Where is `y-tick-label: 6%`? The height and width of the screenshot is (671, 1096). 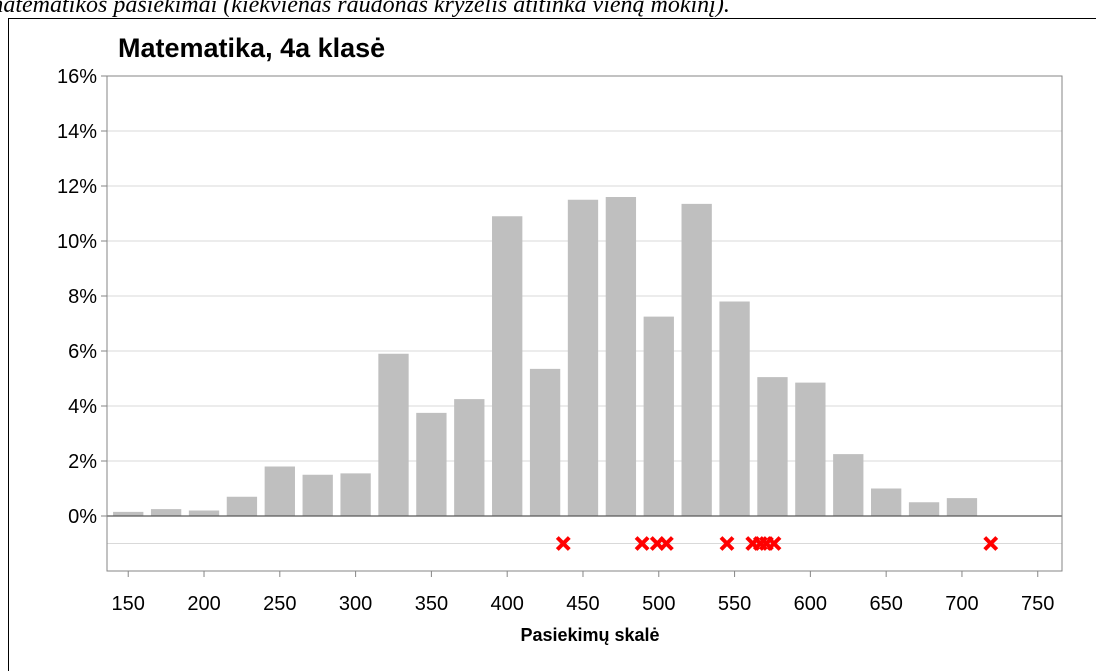
y-tick-label: 6% is located at coordinates (82, 352).